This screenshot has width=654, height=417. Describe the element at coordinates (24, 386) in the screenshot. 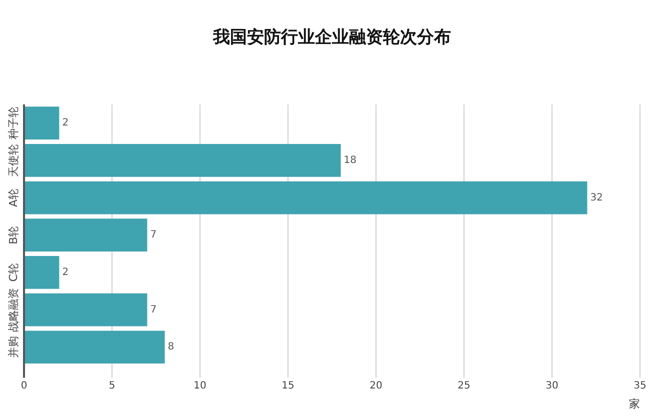

I see `x-tick-label: 0` at that location.